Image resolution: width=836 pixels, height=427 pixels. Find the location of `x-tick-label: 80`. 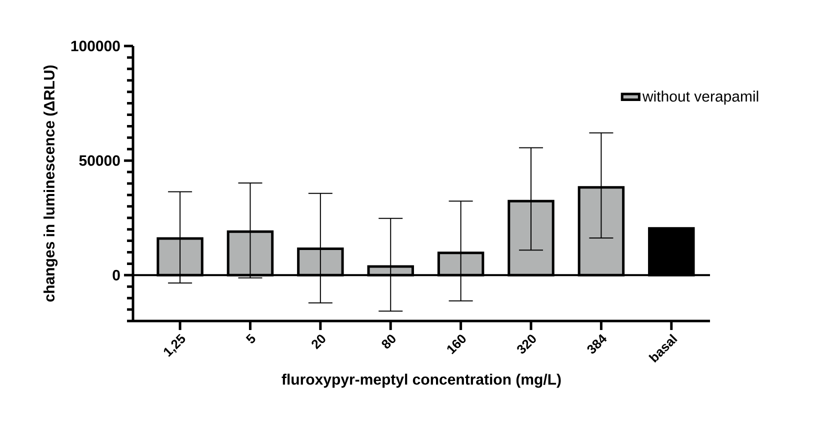

x-tick-label: 80 is located at coordinates (389, 341).